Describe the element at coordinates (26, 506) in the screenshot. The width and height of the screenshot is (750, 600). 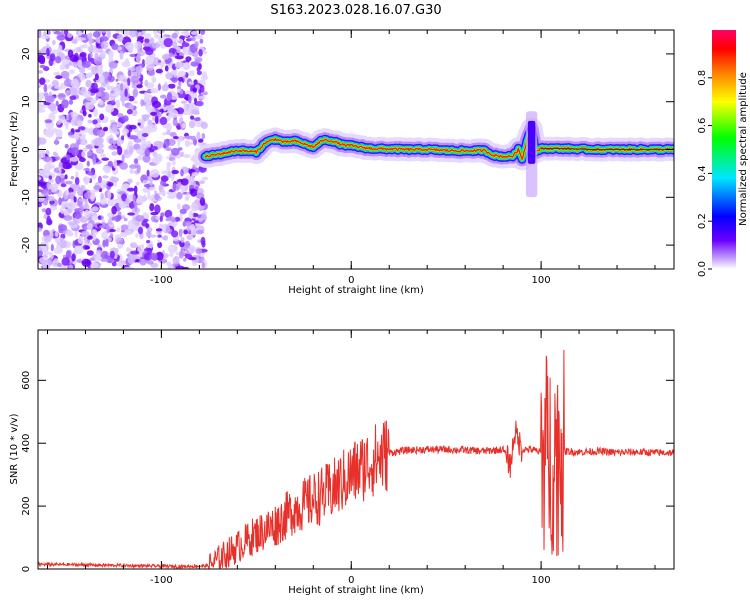
I see `bottom-y-tick-label: 200` at that location.